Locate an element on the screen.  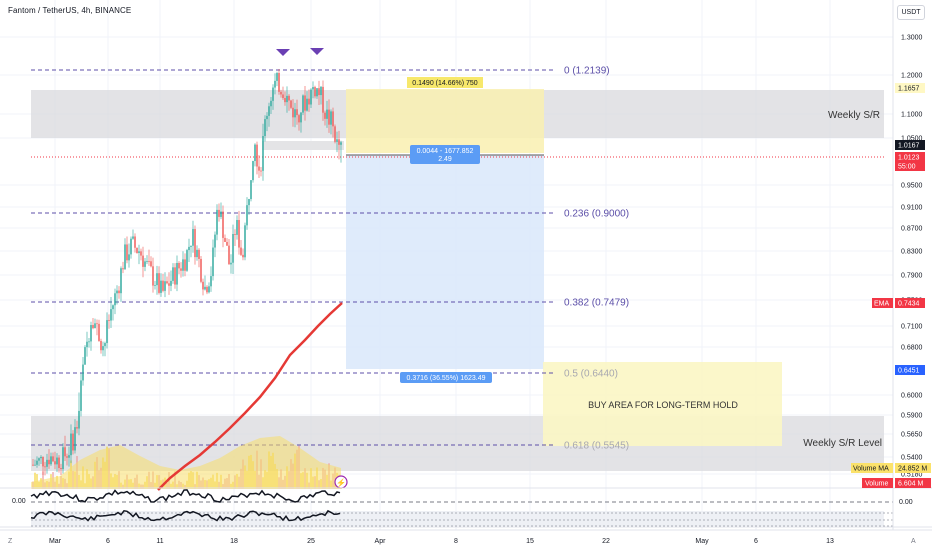
price-label-countdown: 55:00 is located at coordinates (907, 167).